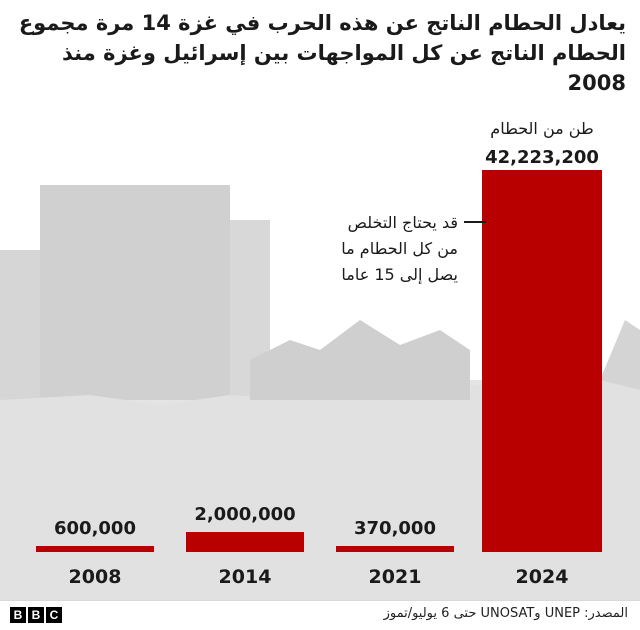 The width and height of the screenshot is (640, 630). What do you see at coordinates (542, 577) in the screenshot?
I see `x-tick-label-2024: 2024` at bounding box center [542, 577].